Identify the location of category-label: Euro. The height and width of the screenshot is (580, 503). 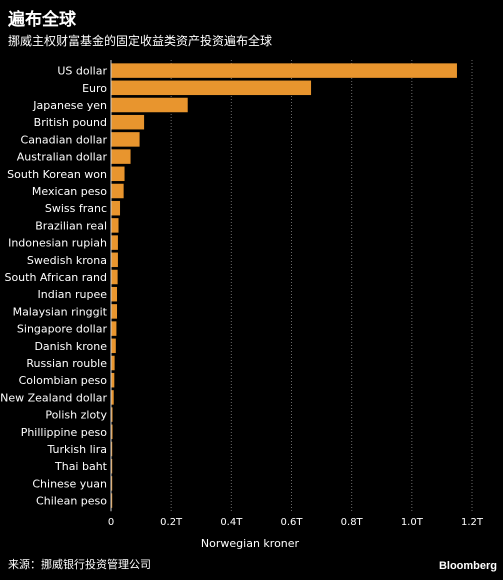
(94, 88).